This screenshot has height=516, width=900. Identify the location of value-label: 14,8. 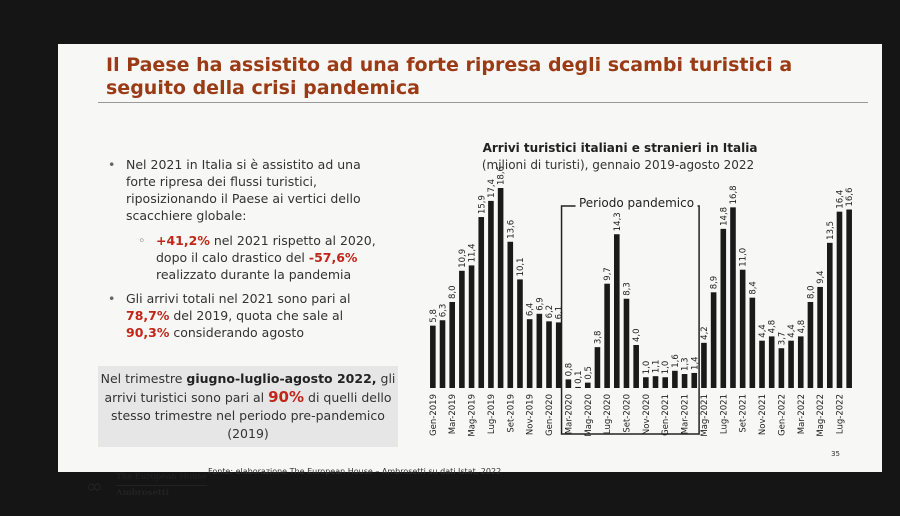
(724, 216).